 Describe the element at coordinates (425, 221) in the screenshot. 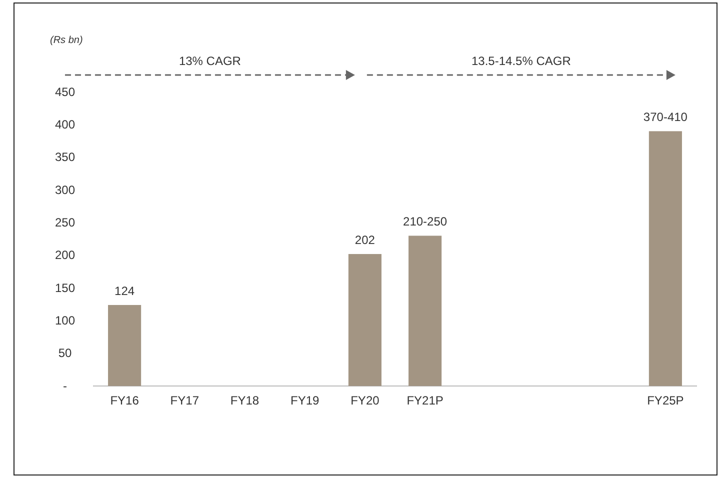

I see `data-label: 210-250` at that location.